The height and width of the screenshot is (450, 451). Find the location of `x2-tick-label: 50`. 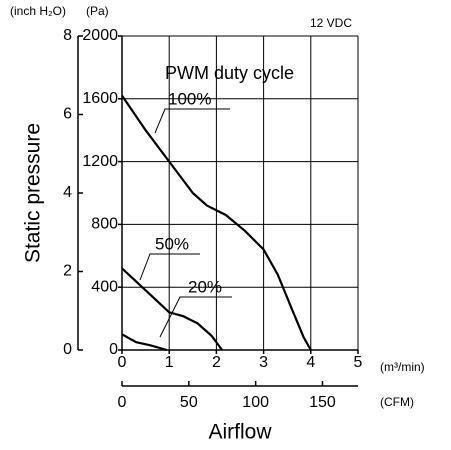

x2-tick-label: 50 is located at coordinates (189, 402).